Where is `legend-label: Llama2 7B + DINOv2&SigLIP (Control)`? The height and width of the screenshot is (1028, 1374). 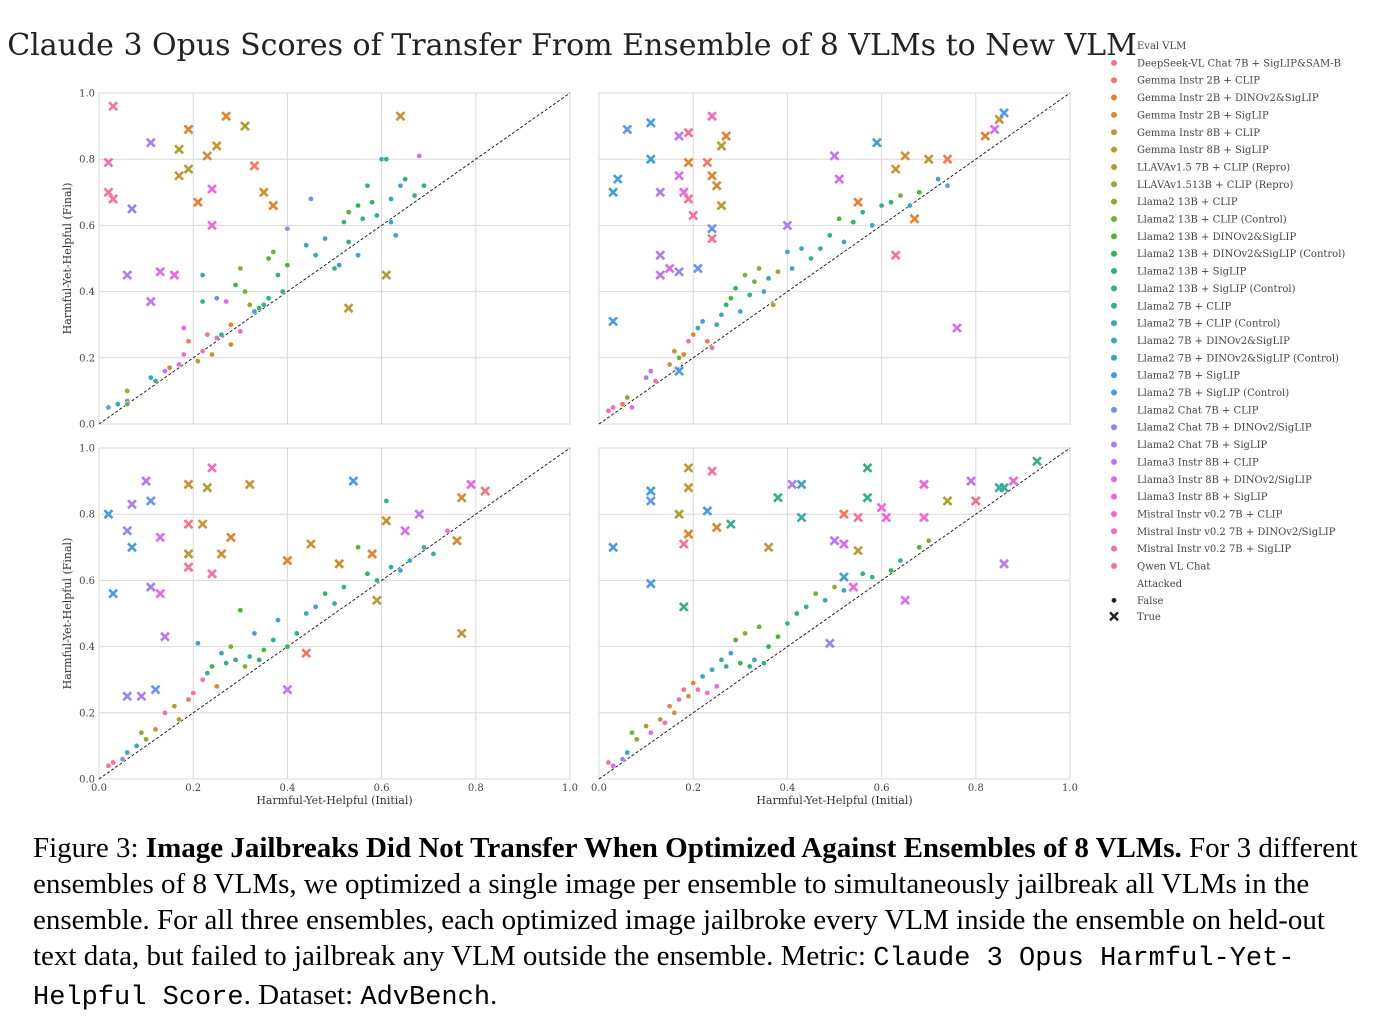
legend-label: Llama2 7B + DINOv2&SigLIP (Control) is located at coordinates (1238, 358).